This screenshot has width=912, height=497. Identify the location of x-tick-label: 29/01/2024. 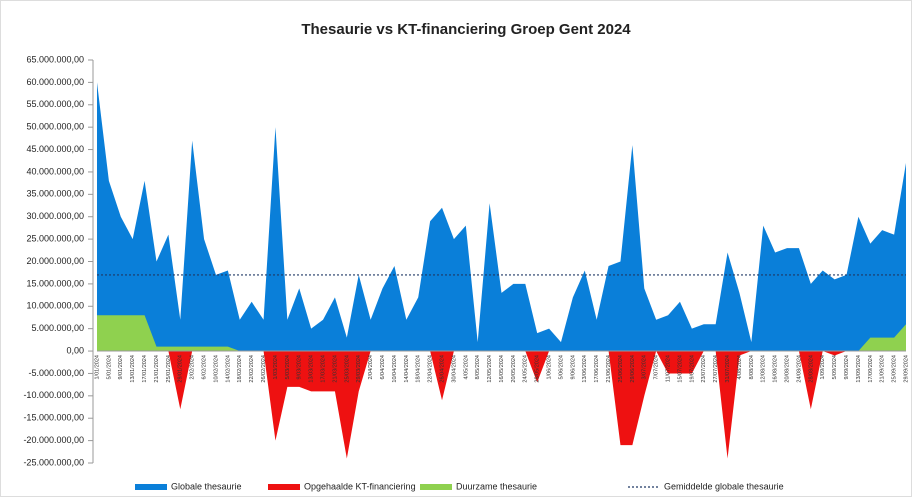
(181, 369).